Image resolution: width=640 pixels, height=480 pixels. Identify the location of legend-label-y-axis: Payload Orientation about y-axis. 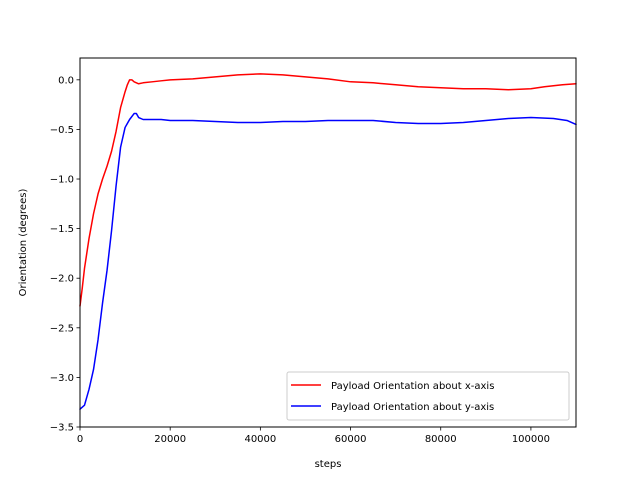
(412, 407).